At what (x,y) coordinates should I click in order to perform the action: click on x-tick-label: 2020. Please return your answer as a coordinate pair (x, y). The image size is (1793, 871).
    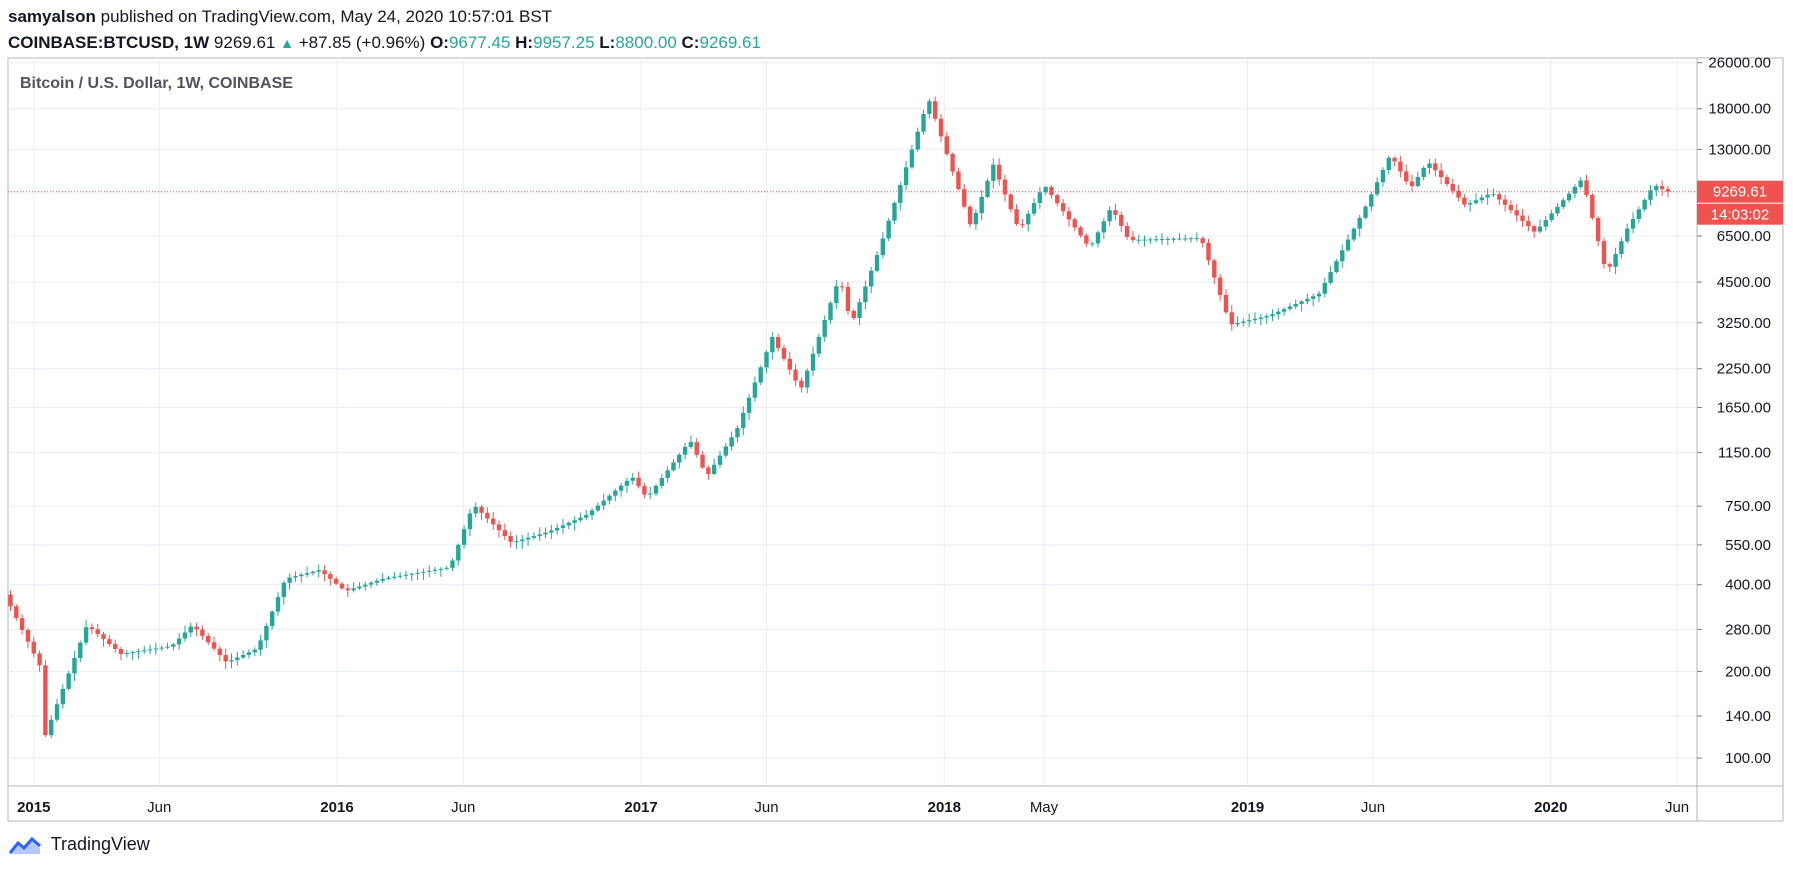
    Looking at the image, I should click on (1550, 807).